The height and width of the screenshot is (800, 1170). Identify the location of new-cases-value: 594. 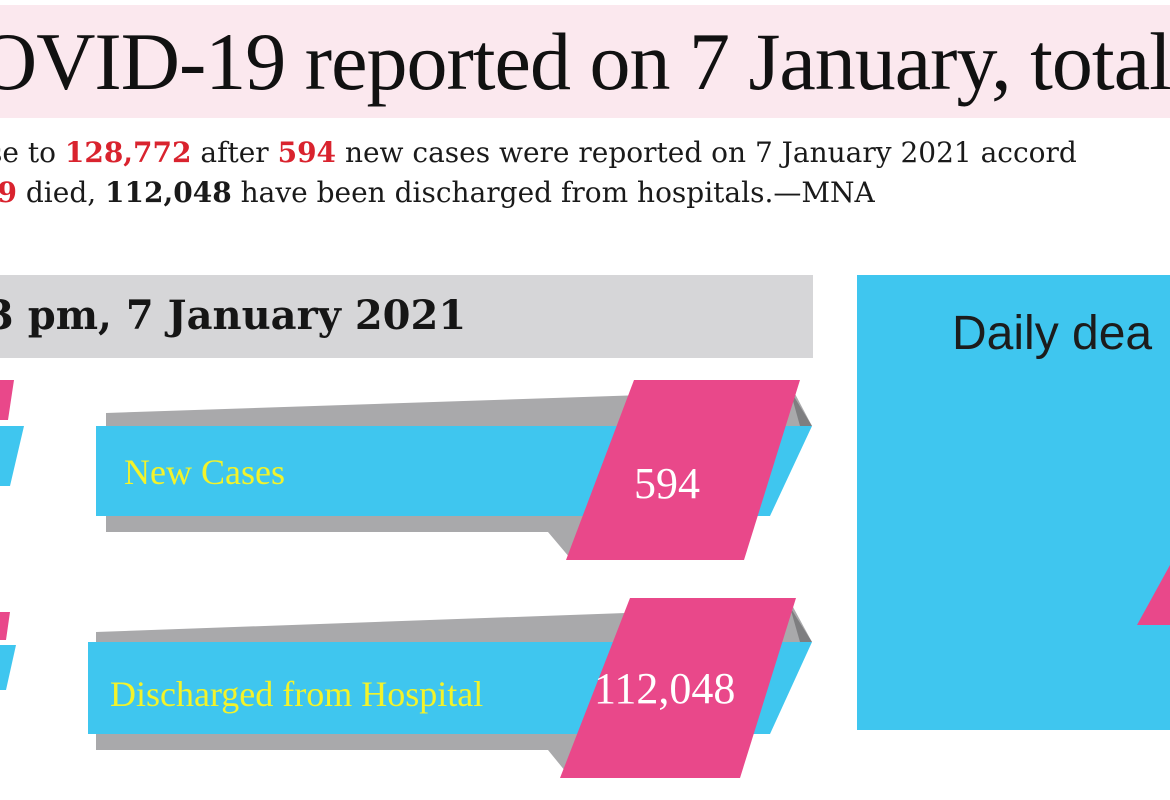
(667, 483).